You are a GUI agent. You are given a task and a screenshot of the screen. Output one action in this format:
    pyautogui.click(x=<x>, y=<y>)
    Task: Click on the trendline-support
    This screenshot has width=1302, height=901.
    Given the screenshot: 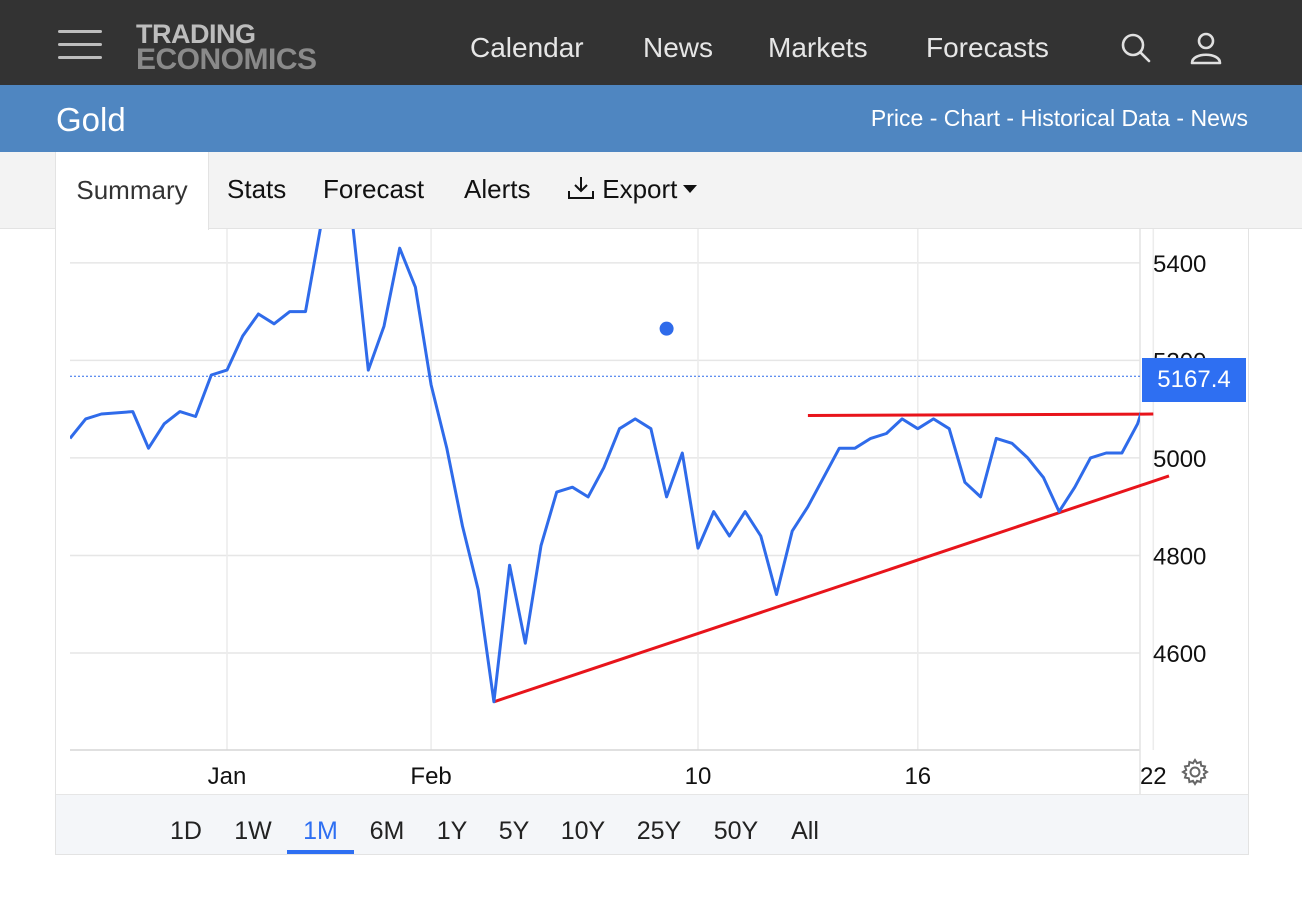 What is the action you would take?
    pyautogui.click(x=831, y=589)
    